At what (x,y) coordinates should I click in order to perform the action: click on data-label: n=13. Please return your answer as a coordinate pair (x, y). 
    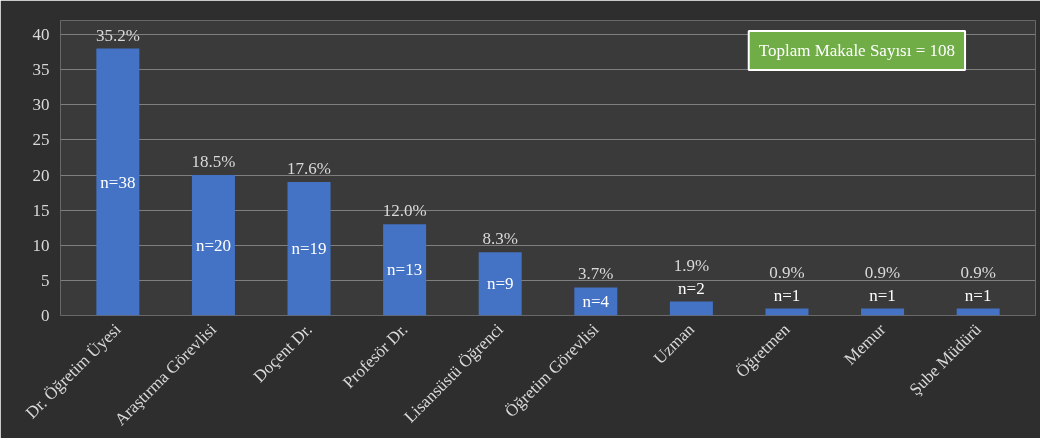
    Looking at the image, I should click on (405, 270).